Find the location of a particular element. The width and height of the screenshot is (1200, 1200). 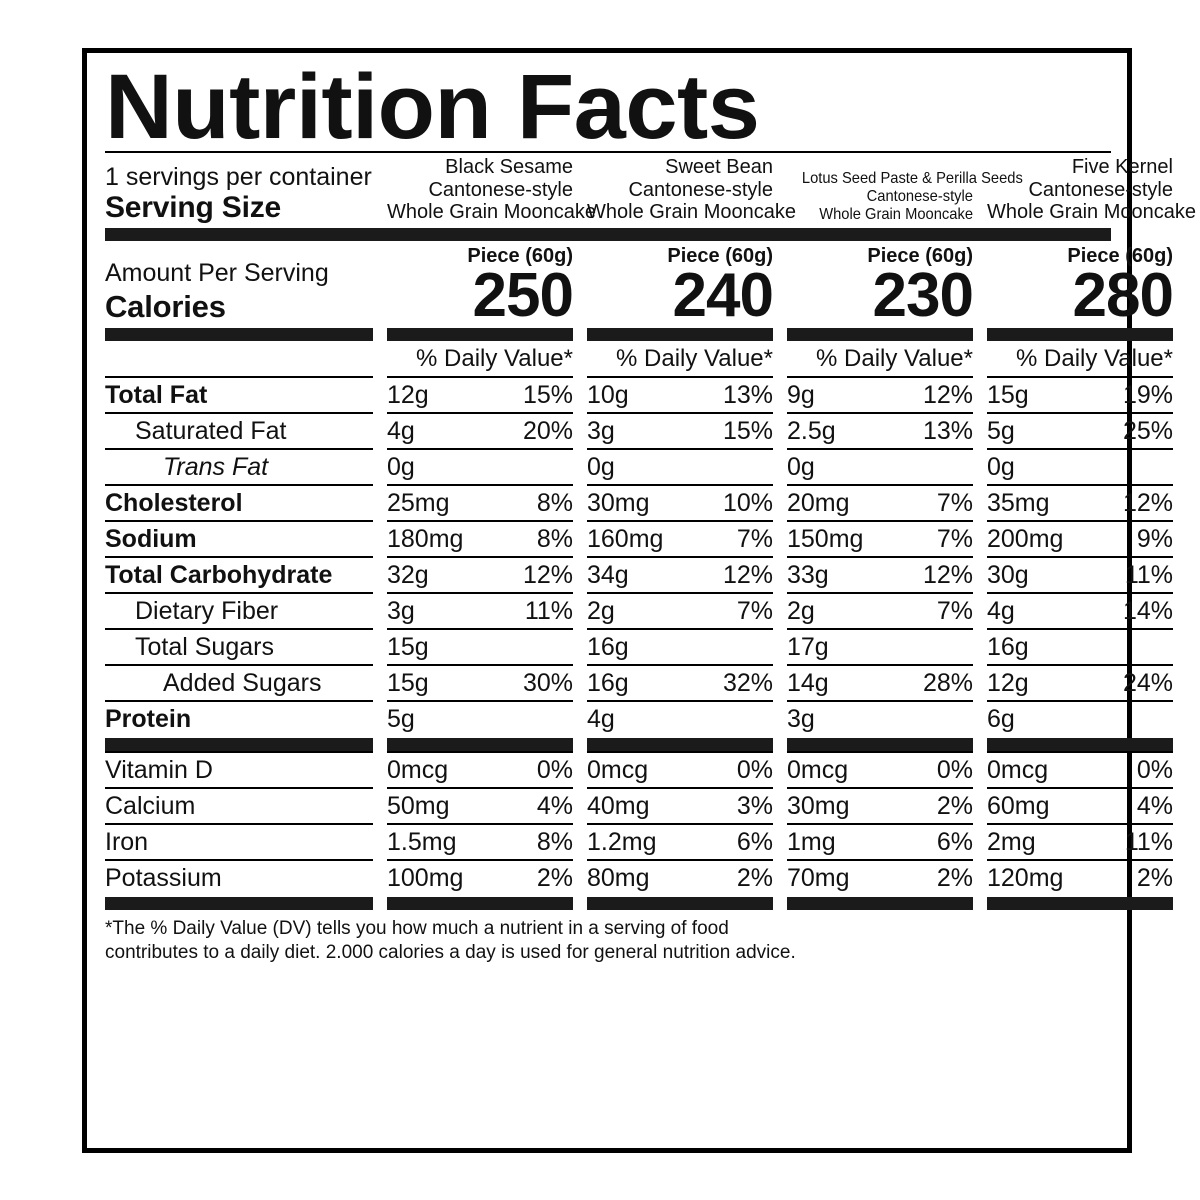

nutrient-cell: 16g 32% is located at coordinates (680, 682).